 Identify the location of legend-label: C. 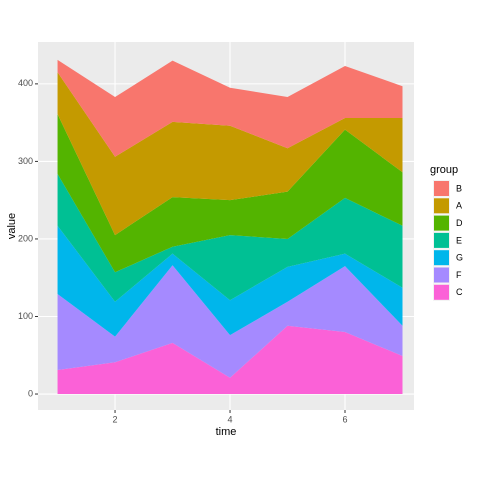
(459, 292).